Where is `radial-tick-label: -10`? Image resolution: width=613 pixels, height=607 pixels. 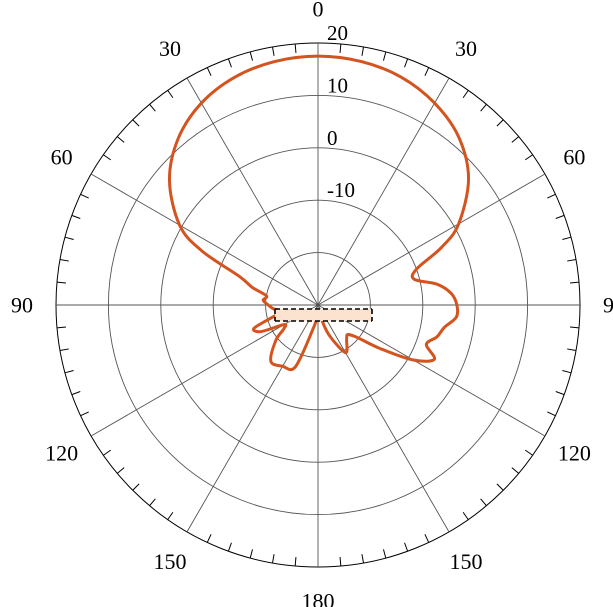 radial-tick-label: -10 is located at coordinates (341, 190).